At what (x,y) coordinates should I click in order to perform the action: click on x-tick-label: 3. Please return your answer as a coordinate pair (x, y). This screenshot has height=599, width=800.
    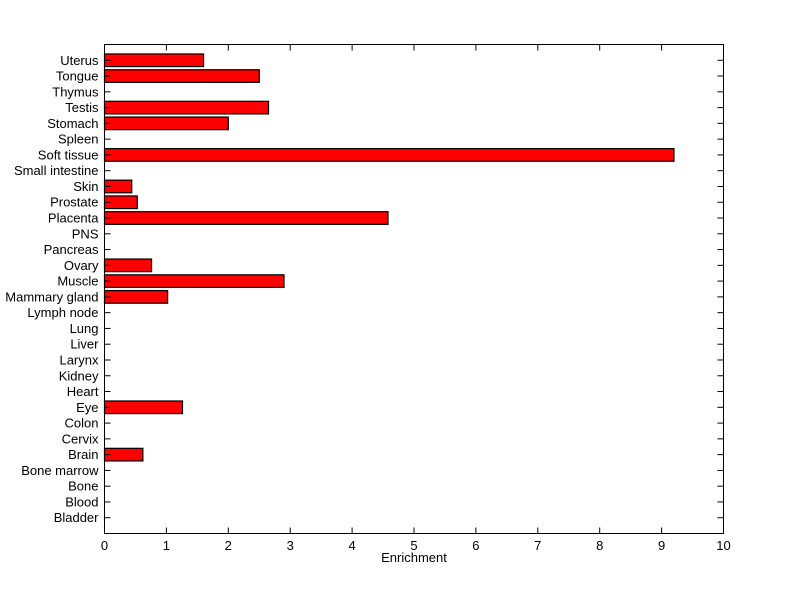
    Looking at the image, I should click on (290, 545).